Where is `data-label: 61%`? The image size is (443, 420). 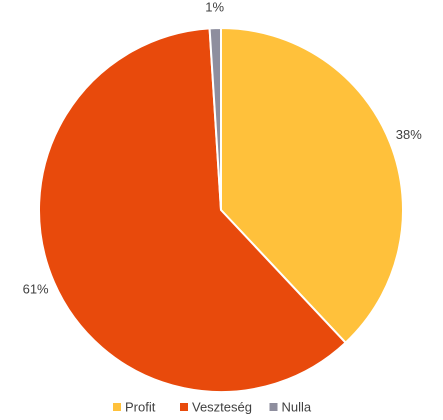
data-label: 61% is located at coordinates (36, 289).